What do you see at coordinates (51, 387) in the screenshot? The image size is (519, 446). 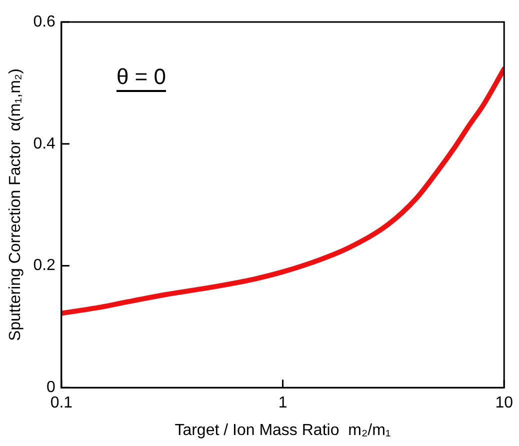 I see `y-tick-label: 0` at bounding box center [51, 387].